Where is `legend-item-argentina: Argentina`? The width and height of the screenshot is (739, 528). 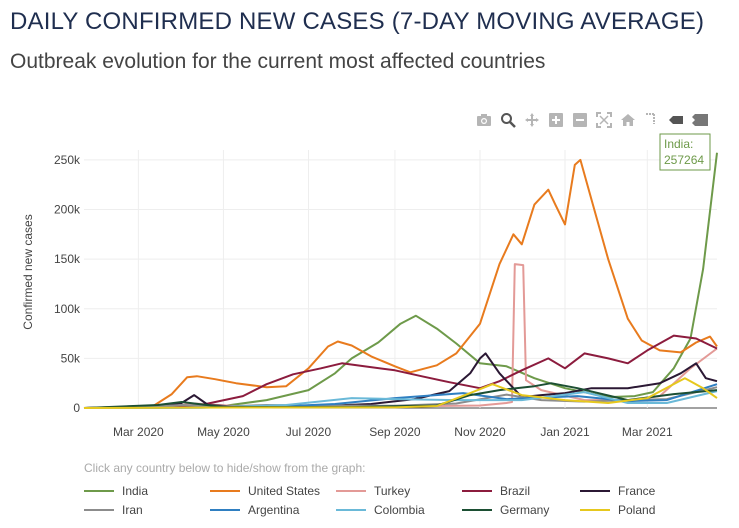
legend-item-argentina: Argentina is located at coordinates (254, 510).